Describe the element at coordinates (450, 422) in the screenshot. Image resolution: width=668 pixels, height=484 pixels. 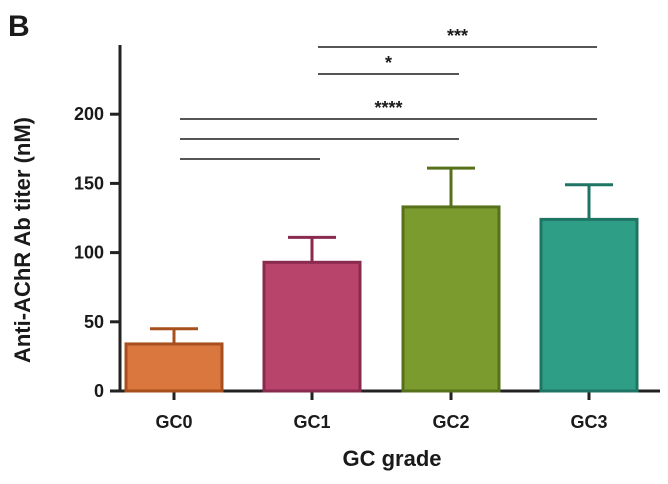
I see `x-tick-label: GC2` at that location.